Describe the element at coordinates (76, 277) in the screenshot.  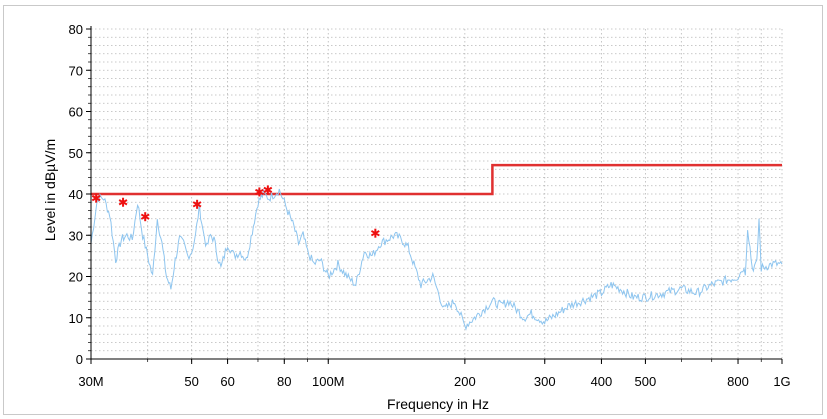
I see `y-tick-label: 20` at that location.